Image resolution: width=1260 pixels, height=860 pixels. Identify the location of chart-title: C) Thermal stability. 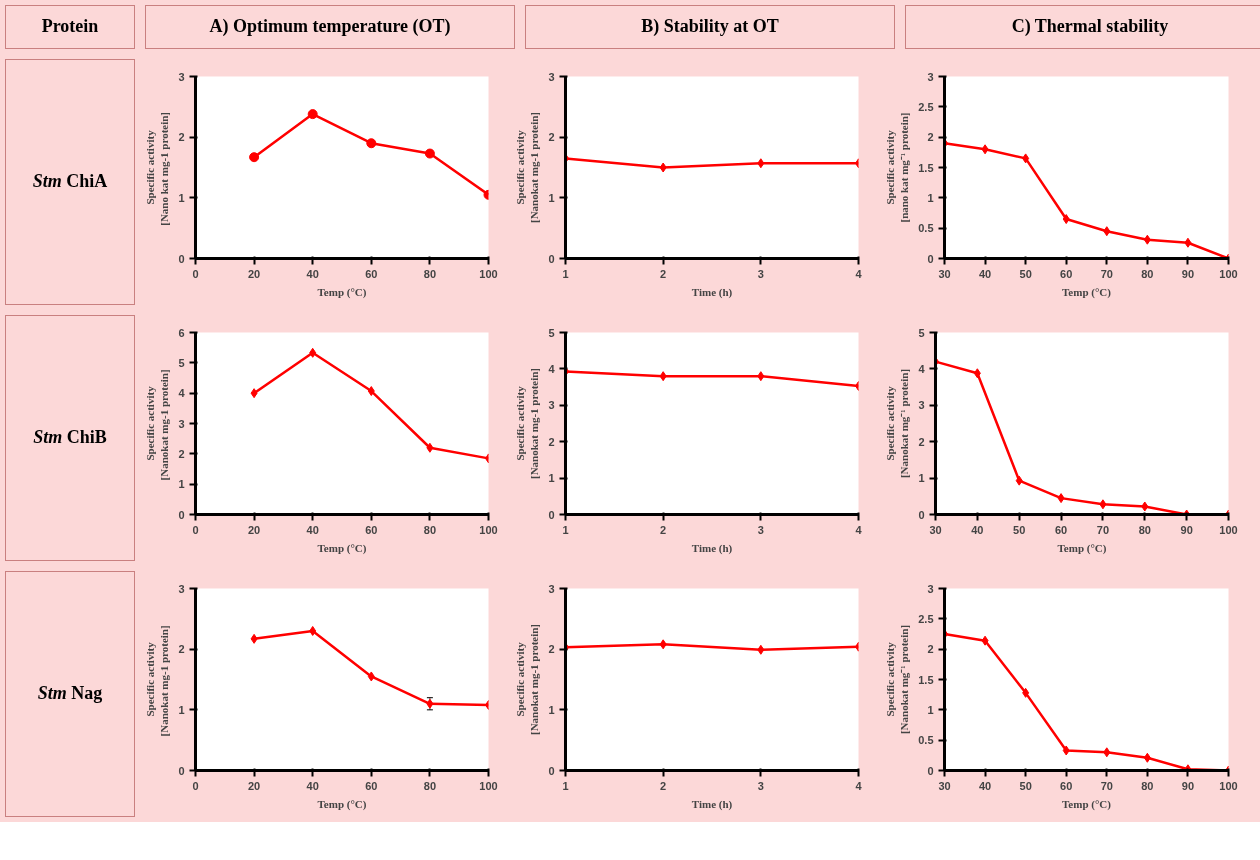
(1090, 27).